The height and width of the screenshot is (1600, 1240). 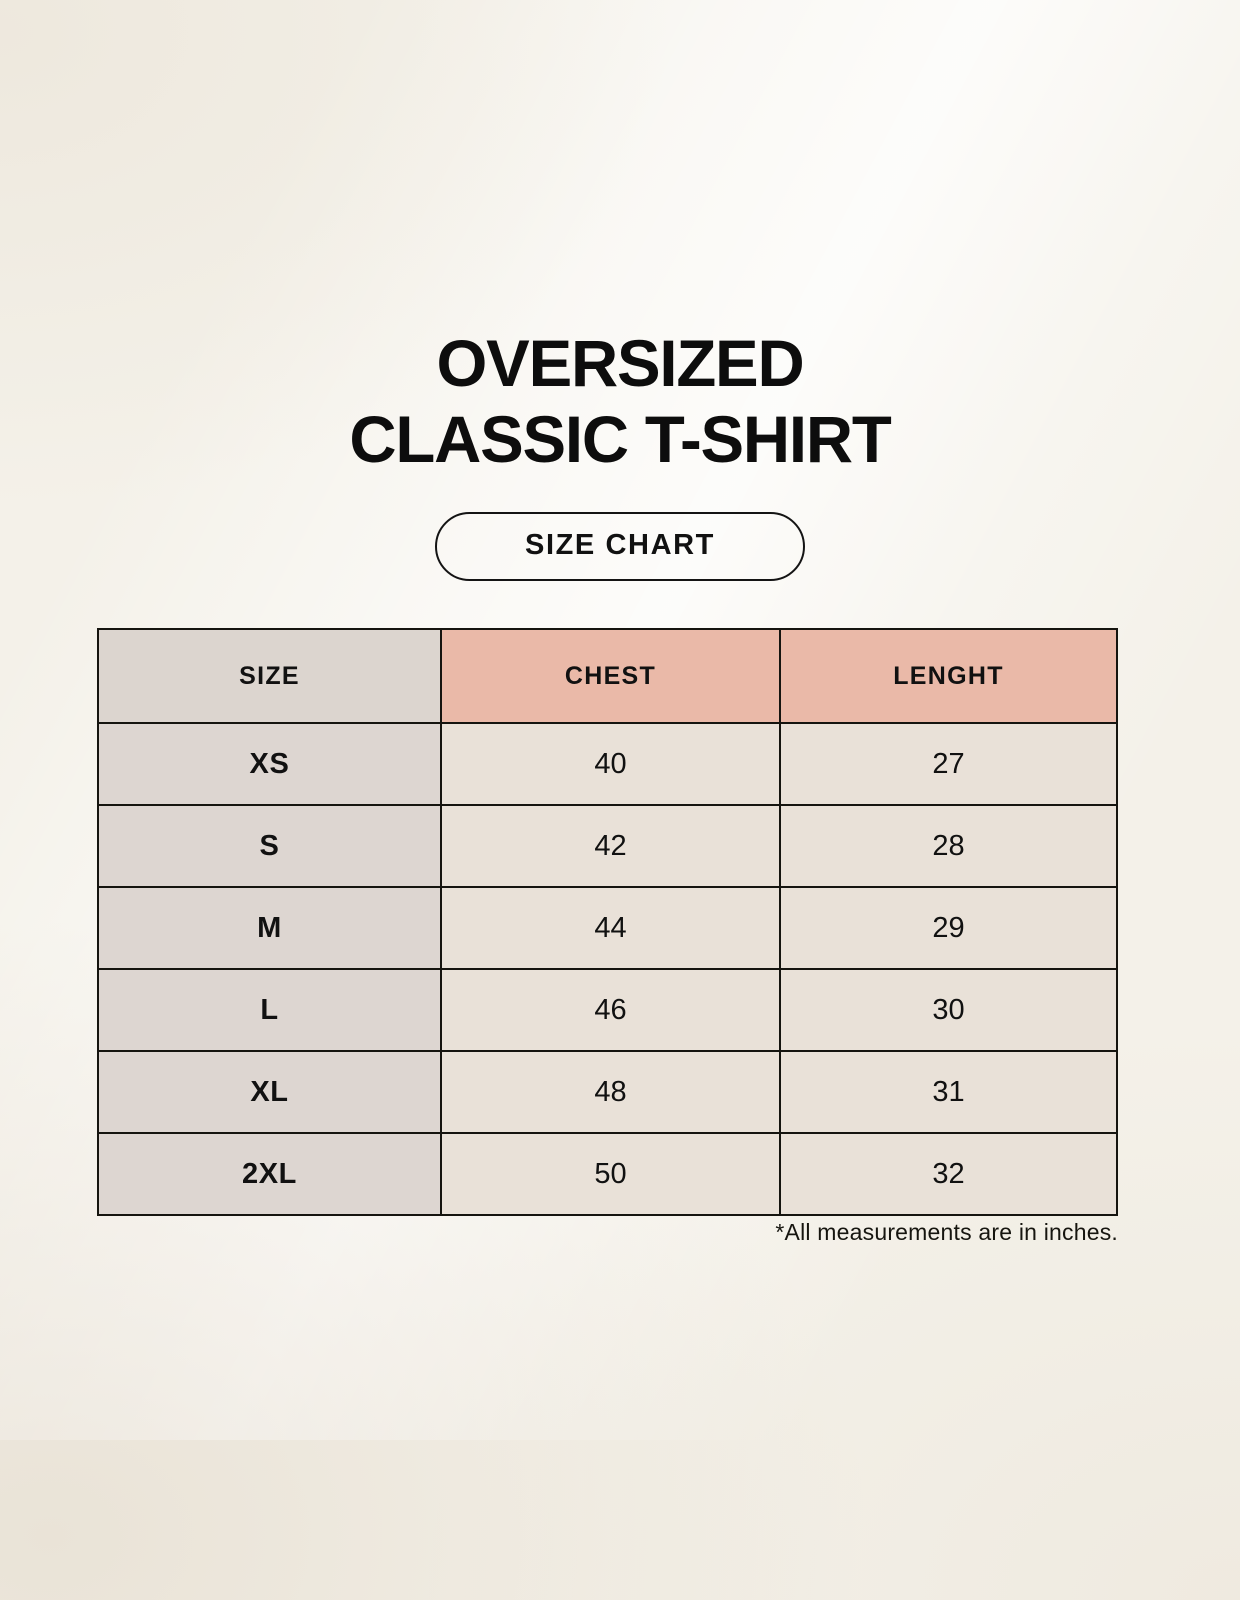 What do you see at coordinates (620, 401) in the screenshot?
I see `page-title: OVERSIZED CLASSIC T-SHIRT` at bounding box center [620, 401].